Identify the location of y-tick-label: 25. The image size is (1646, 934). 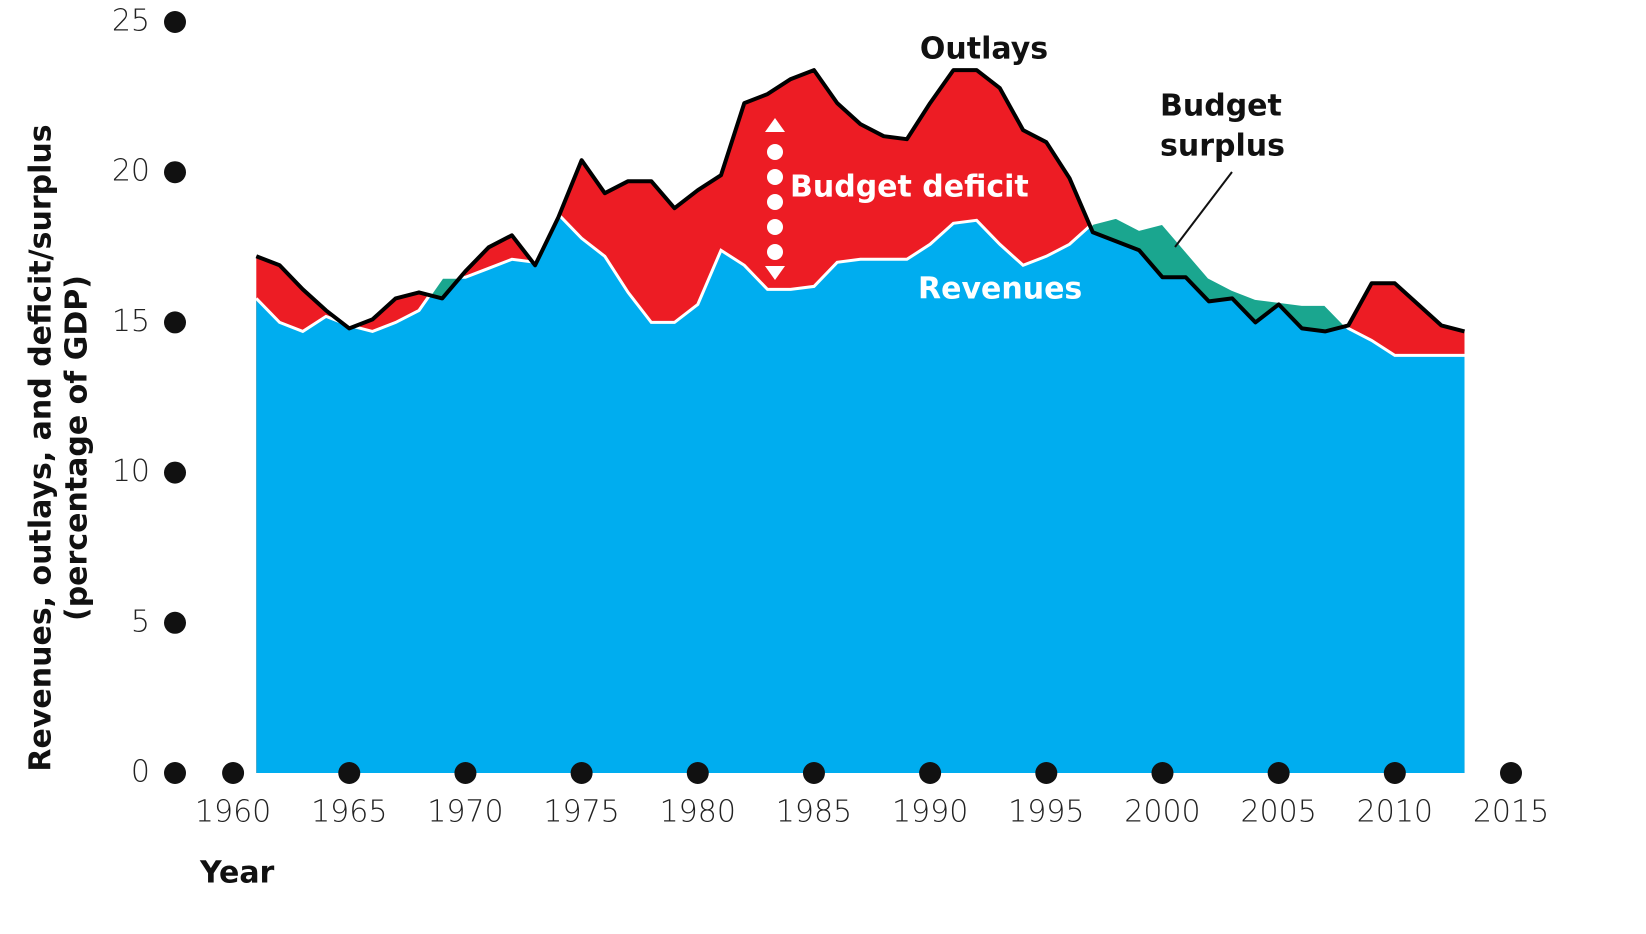
(131, 21).